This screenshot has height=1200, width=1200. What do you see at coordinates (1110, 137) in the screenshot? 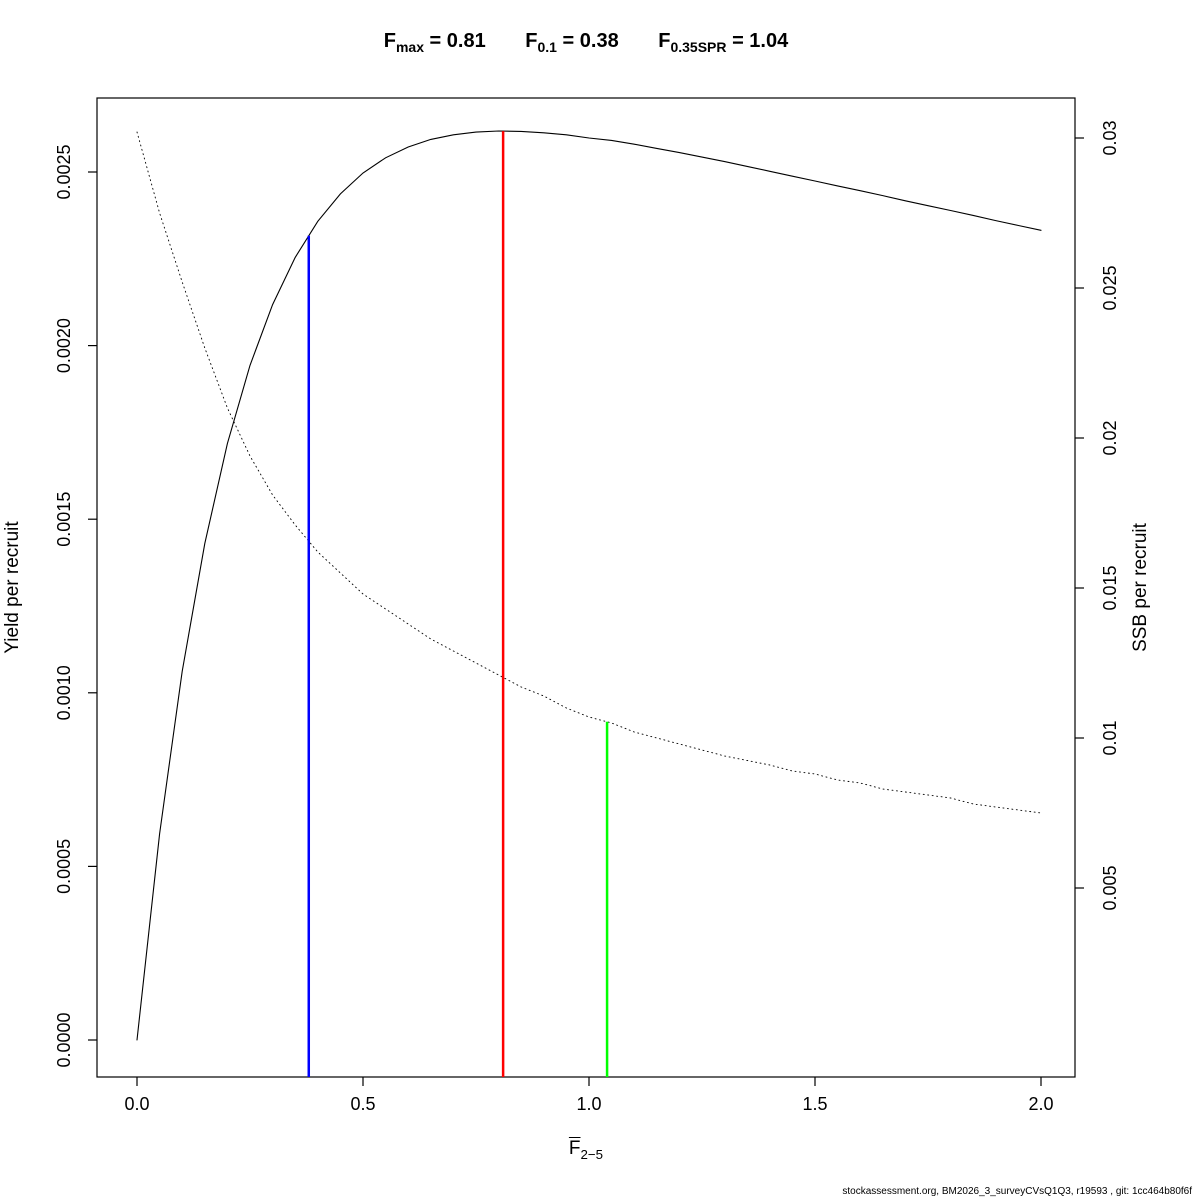
I see `y-right-tick-label: 0.03` at bounding box center [1110, 137].